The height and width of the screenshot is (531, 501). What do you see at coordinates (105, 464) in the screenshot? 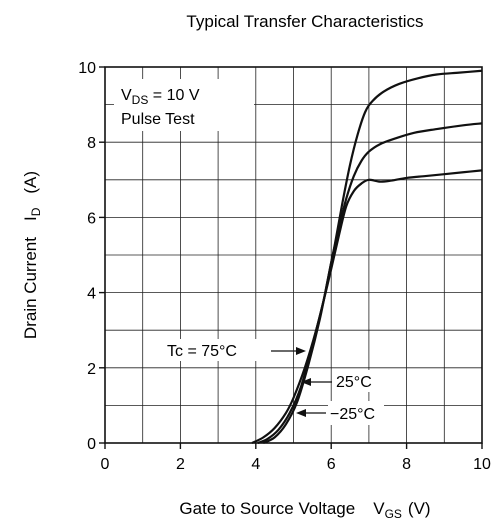
I see `x-tick-label: 0` at bounding box center [105, 464].